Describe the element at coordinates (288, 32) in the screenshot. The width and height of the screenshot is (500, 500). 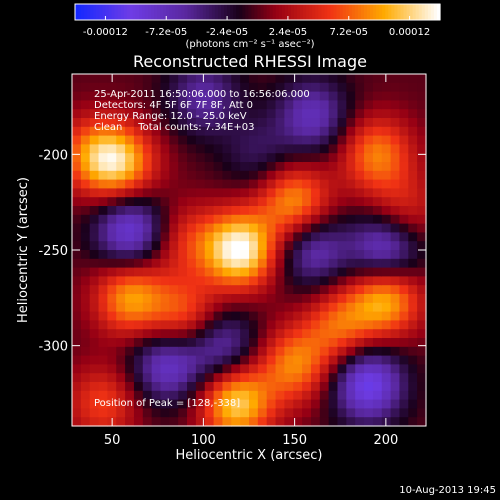
I see `colorbar-tick-label: 2.4e-05` at that location.